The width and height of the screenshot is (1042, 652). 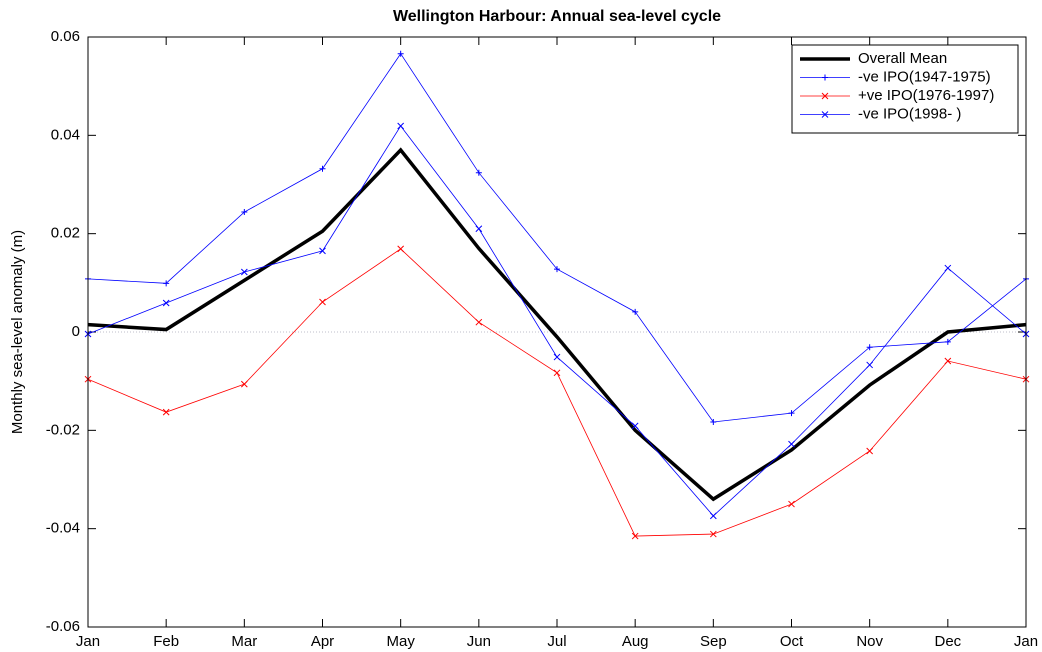 I want to click on x-tick-label: Aug, so click(x=635, y=641).